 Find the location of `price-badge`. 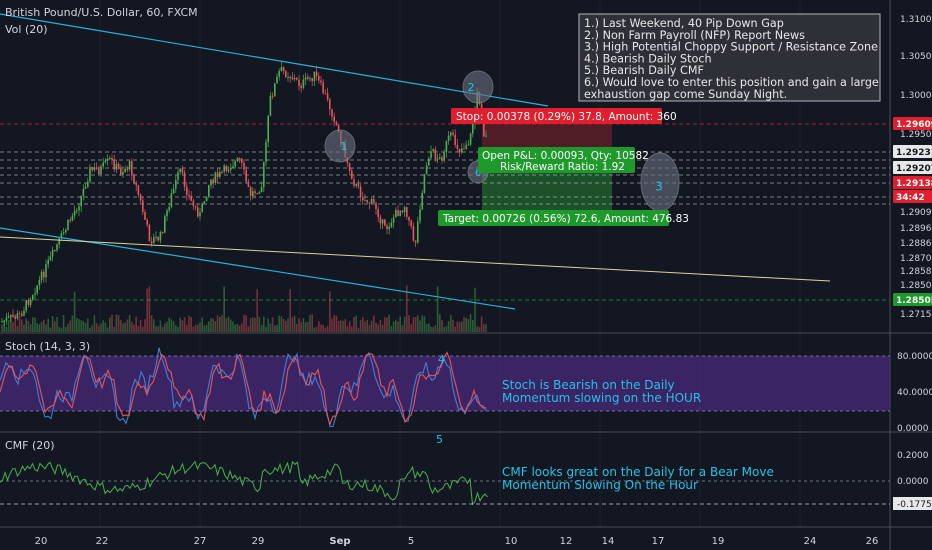

price-badge is located at coordinates (912, 123).